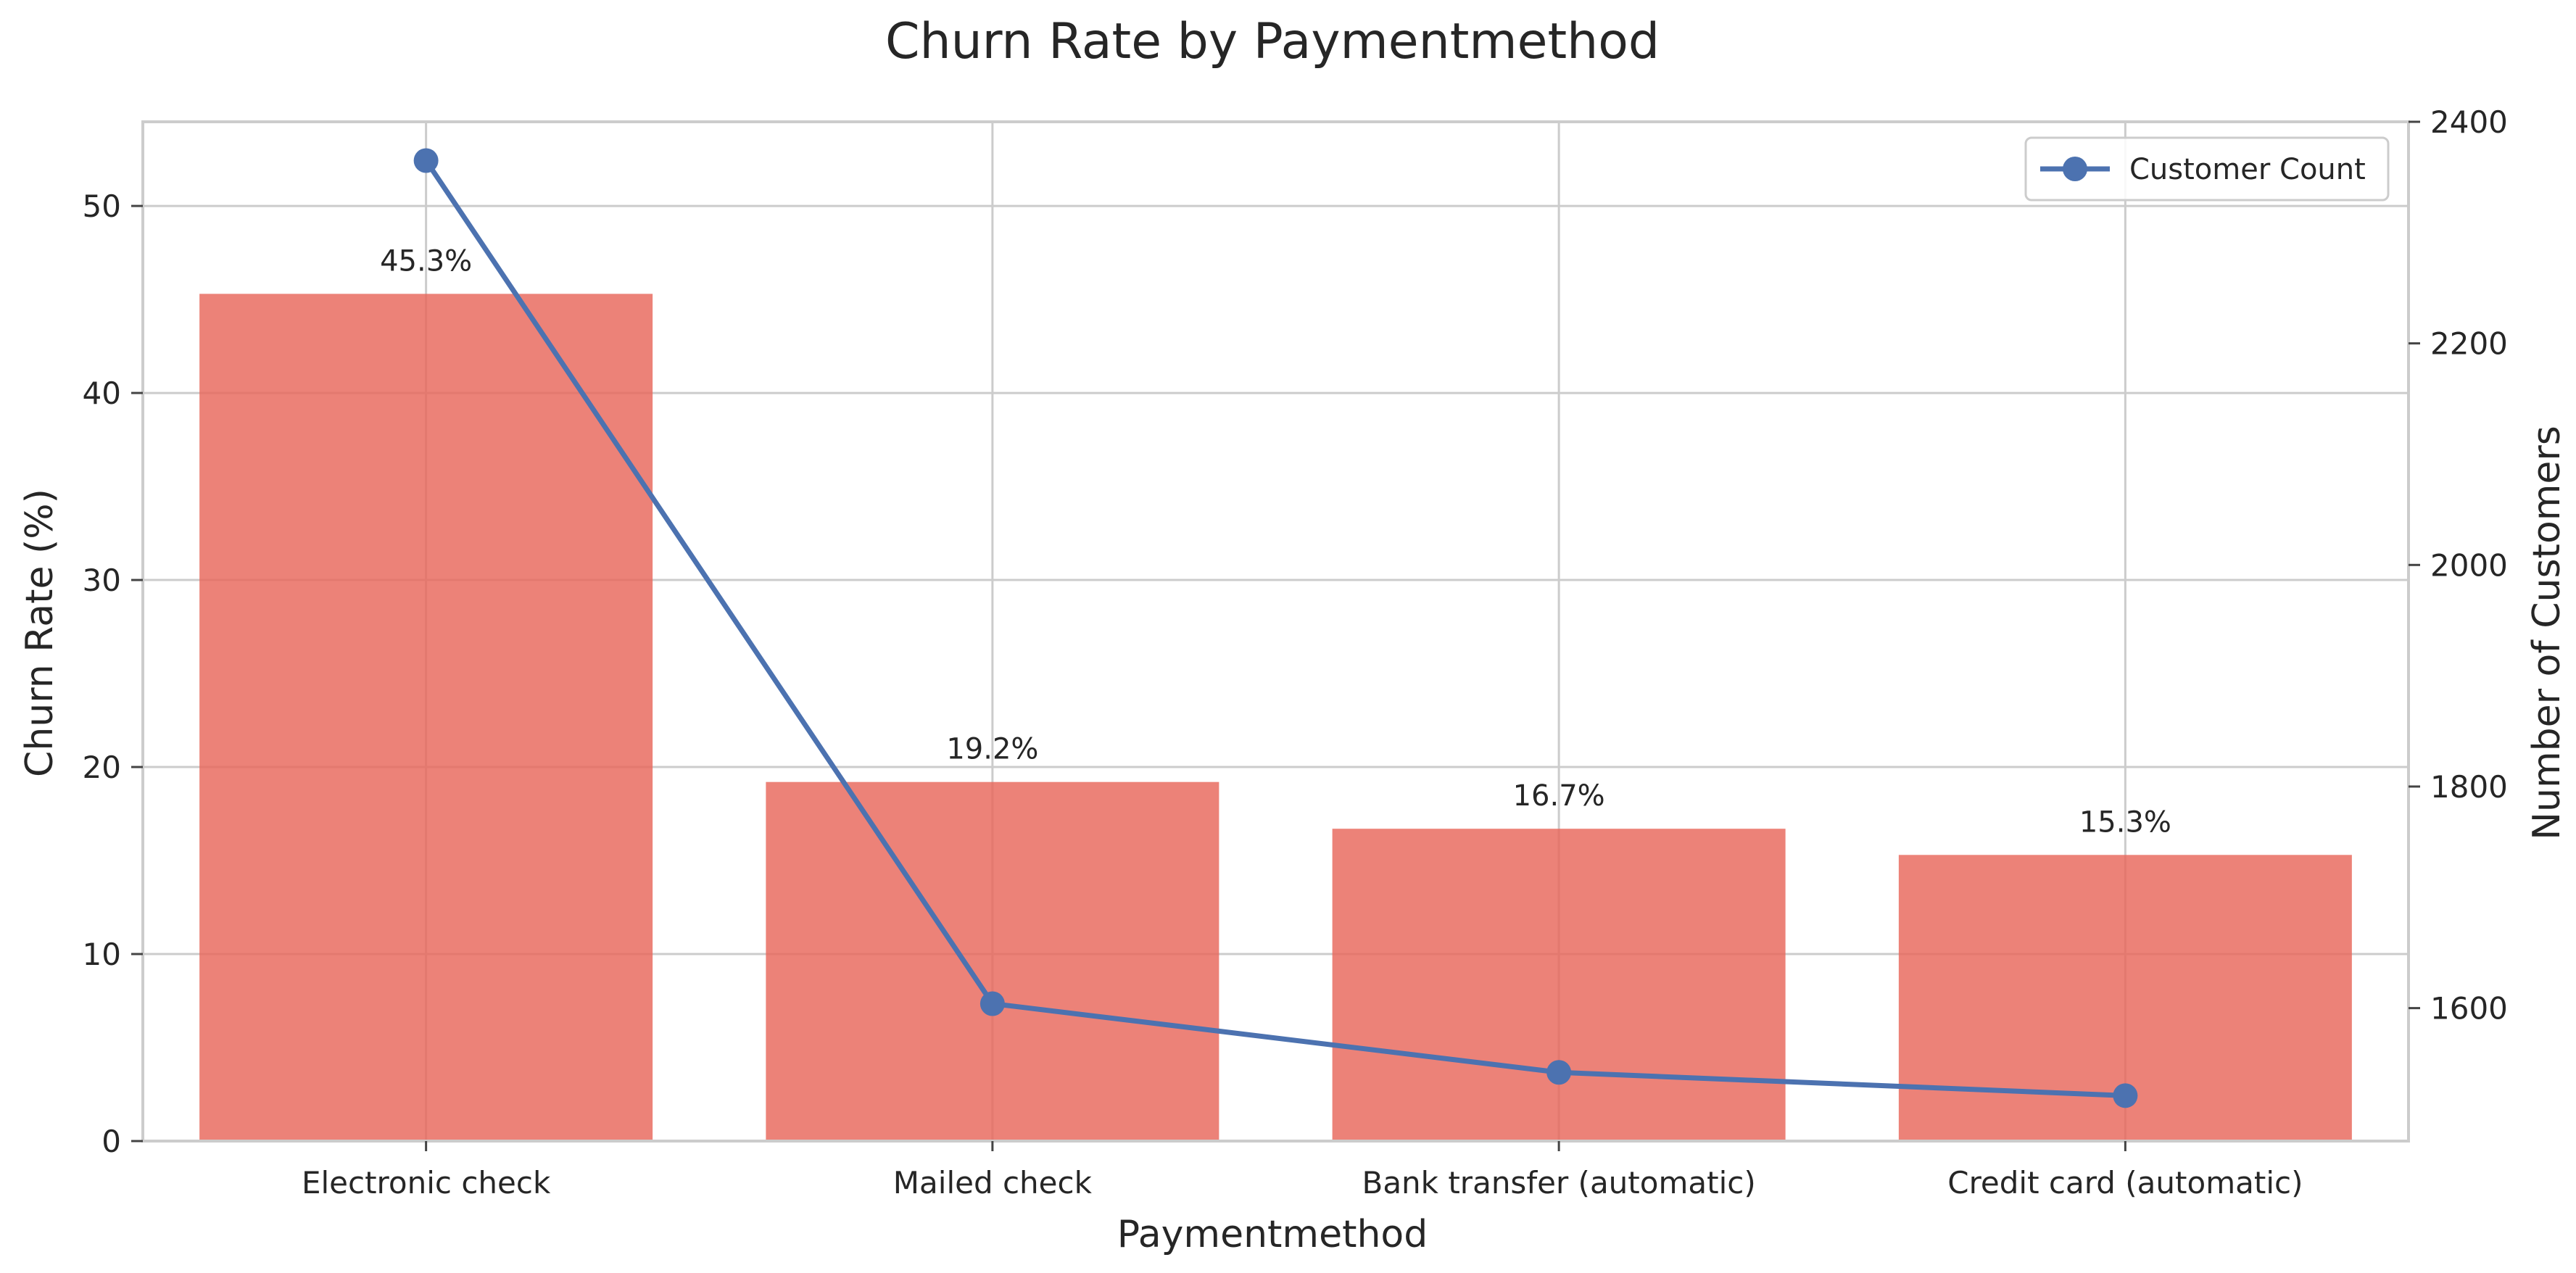 Image resolution: width=2576 pixels, height=1273 pixels. I want to click on y-axis-label: Churn Rate (%), so click(40, 633).